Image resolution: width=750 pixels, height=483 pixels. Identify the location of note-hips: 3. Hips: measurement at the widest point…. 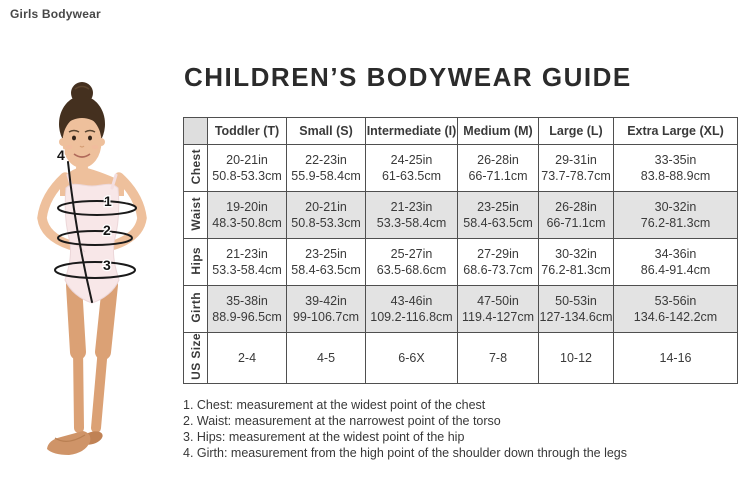
(324, 437).